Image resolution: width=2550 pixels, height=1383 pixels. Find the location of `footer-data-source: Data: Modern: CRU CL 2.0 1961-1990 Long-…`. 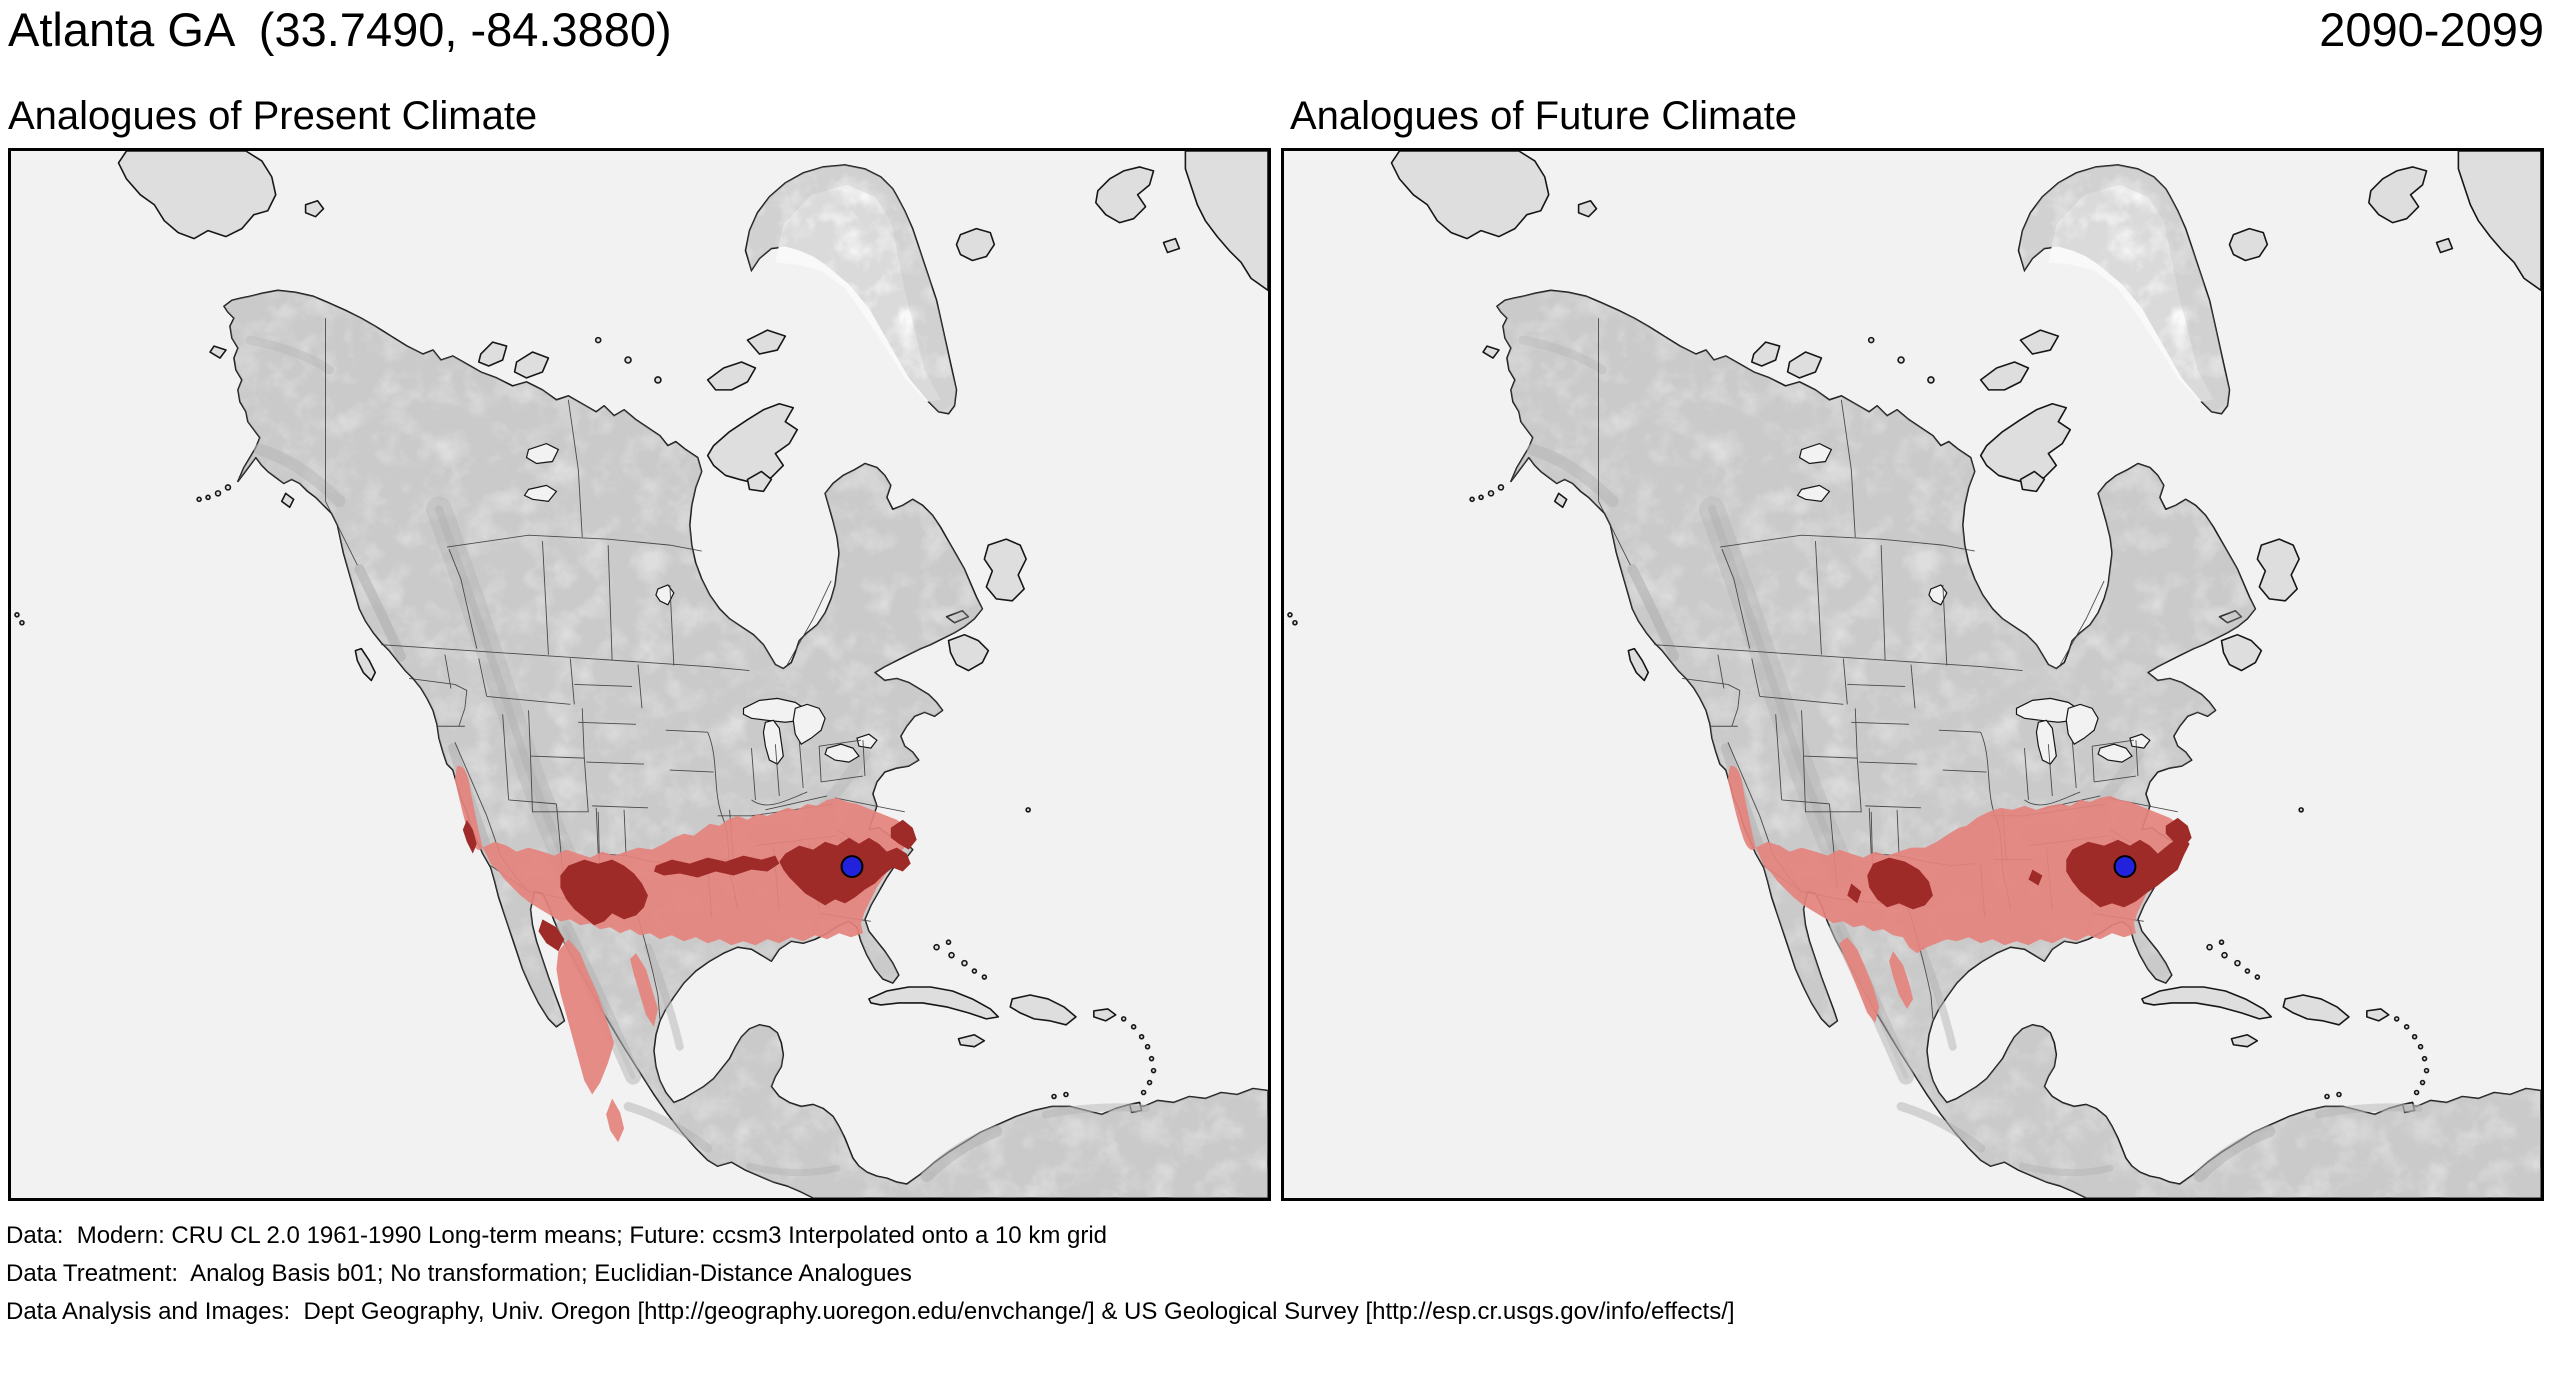

footer-data-source: Data: Modern: CRU CL 2.0 1961-1990 Long-… is located at coordinates (556, 1235).